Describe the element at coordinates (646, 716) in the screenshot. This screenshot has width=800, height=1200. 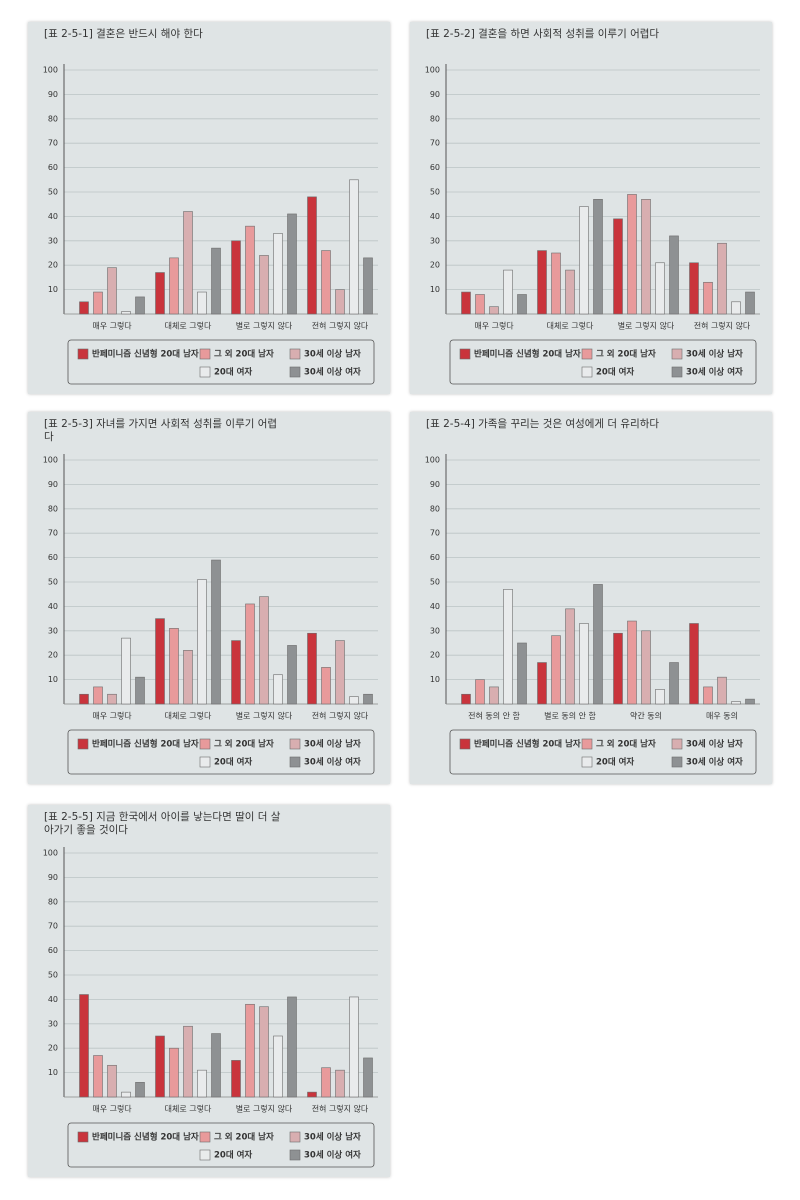
I see `x-tick-label: 약간 동의` at that location.